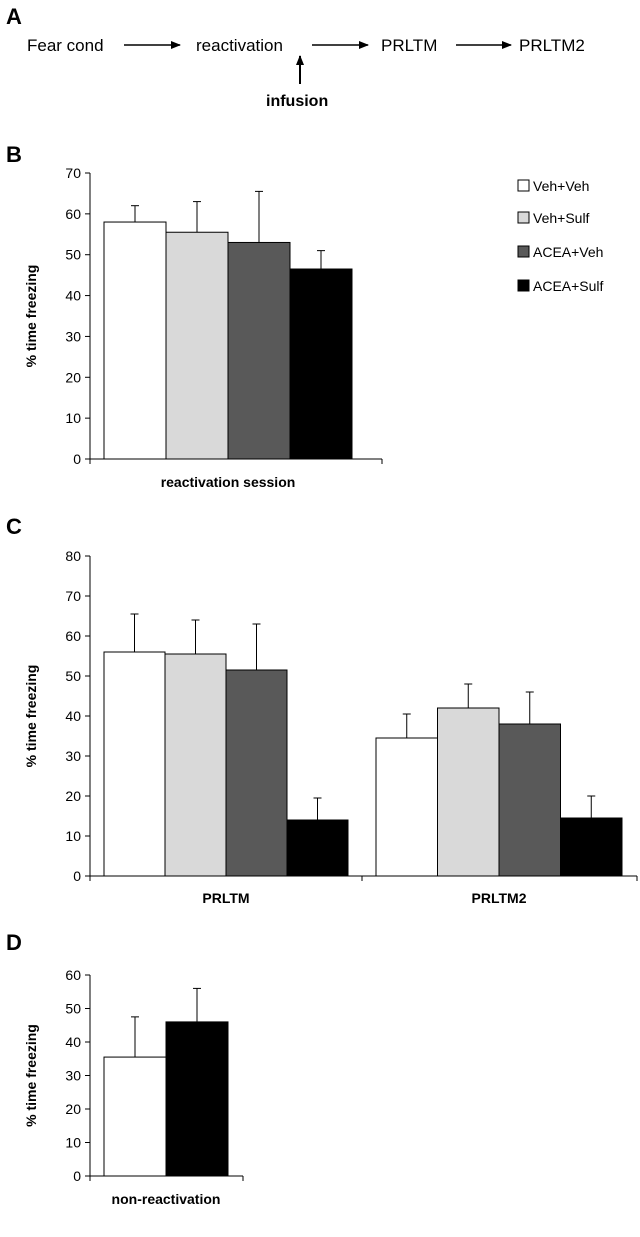  I want to click on panel-label-b: B, so click(14, 154).